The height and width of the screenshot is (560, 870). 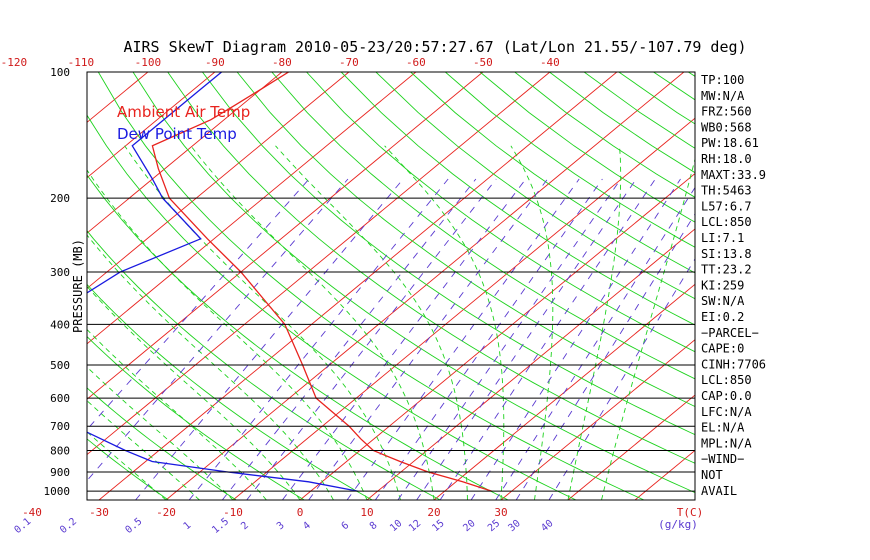 I want to click on index-label: MW:N/A, so click(x=723, y=96).